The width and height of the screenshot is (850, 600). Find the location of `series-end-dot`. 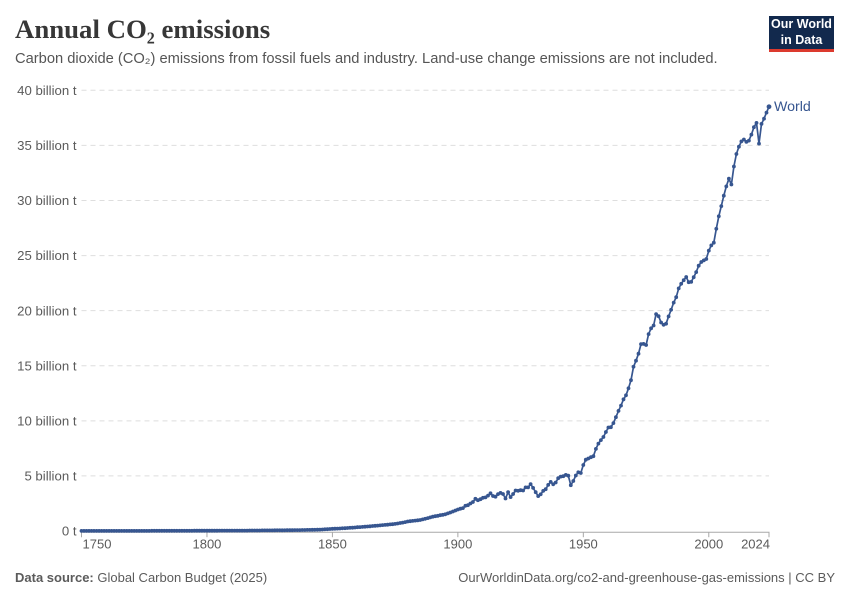

series-end-dot is located at coordinates (769, 107).